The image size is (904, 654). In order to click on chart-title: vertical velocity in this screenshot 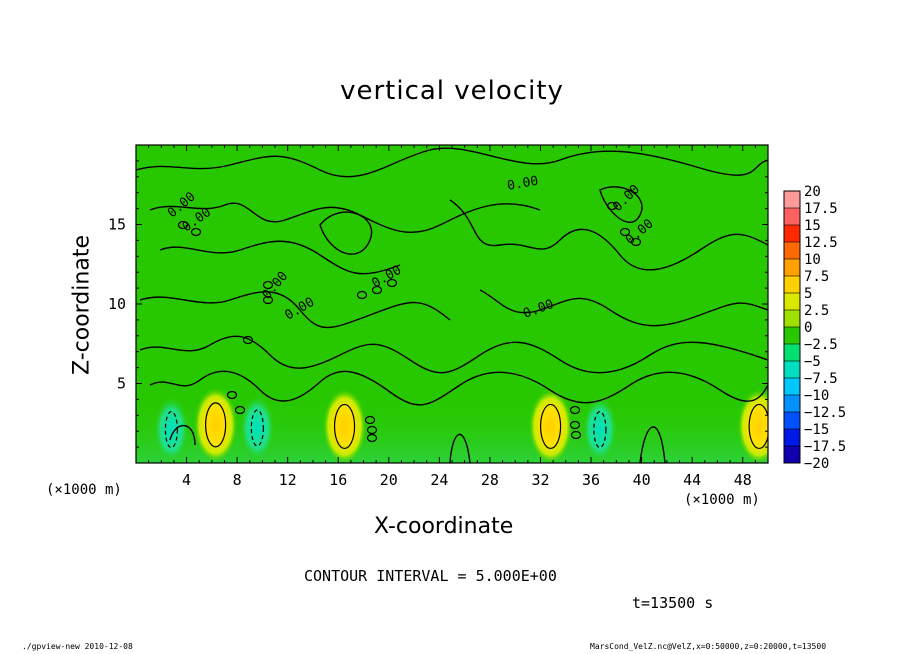, I will do `click(452, 91)`.